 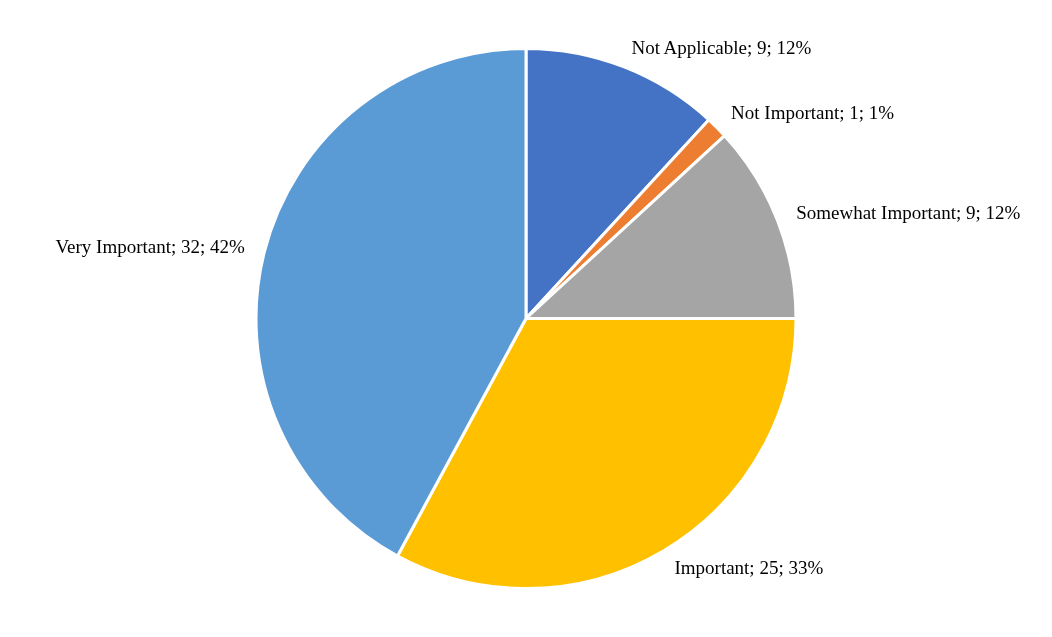 I want to click on slice-label: Somewhat Important; 9; 12%, so click(x=908, y=213).